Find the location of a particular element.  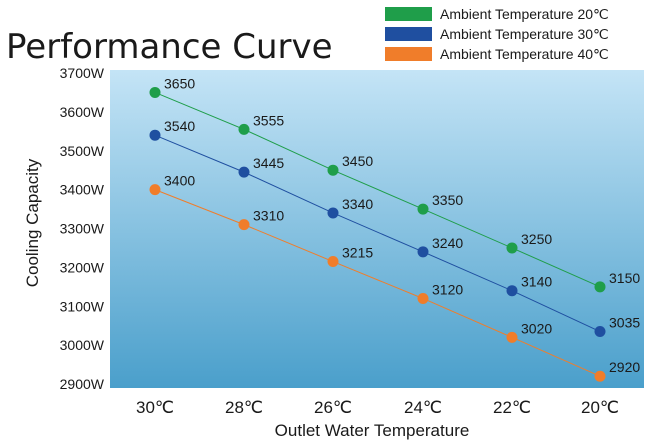

data-label: 2920 is located at coordinates (624, 367).